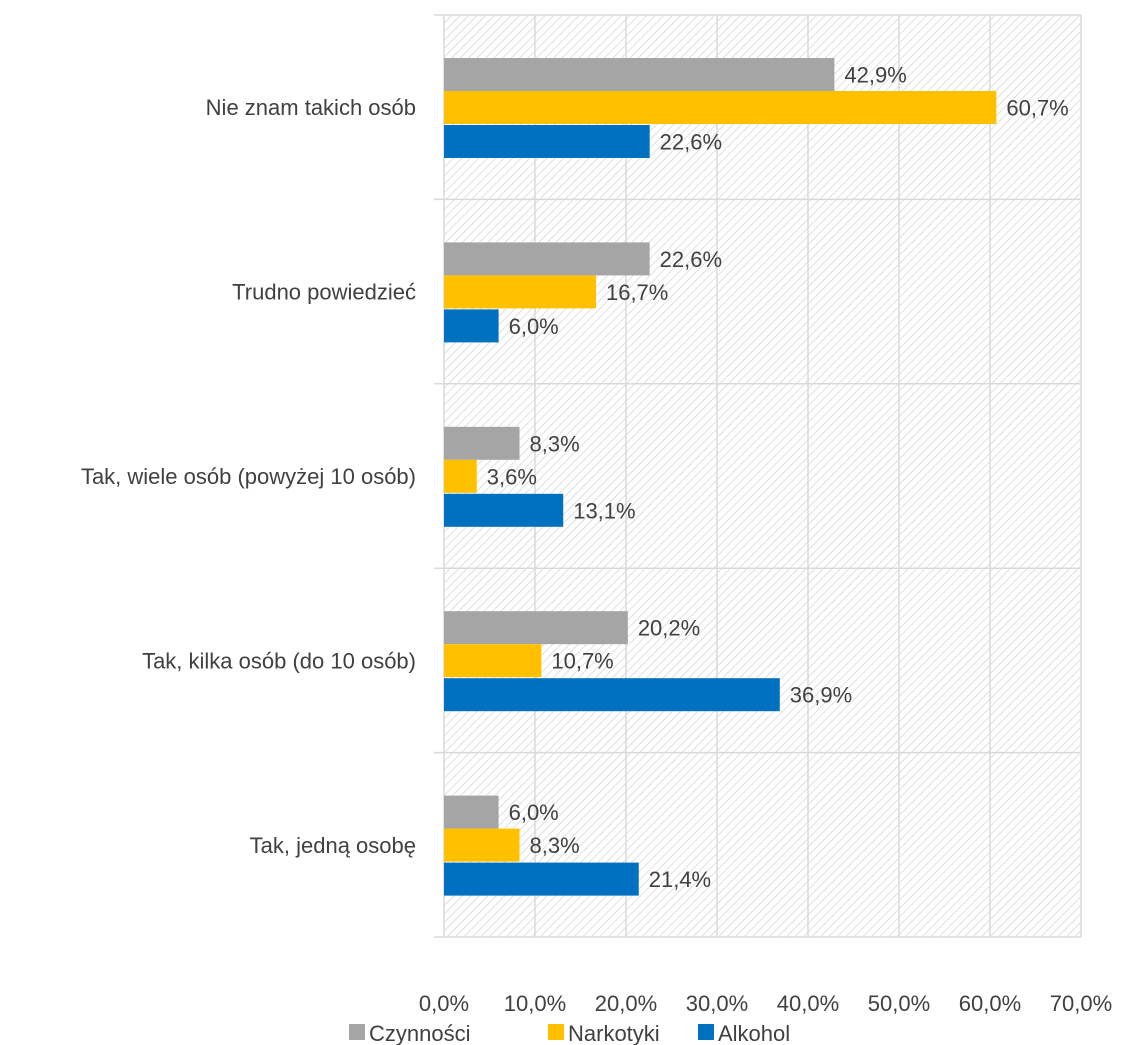 Image resolution: width=1121 pixels, height=1045 pixels. What do you see at coordinates (419, 1033) in the screenshot?
I see `legend-label: Czynności` at bounding box center [419, 1033].